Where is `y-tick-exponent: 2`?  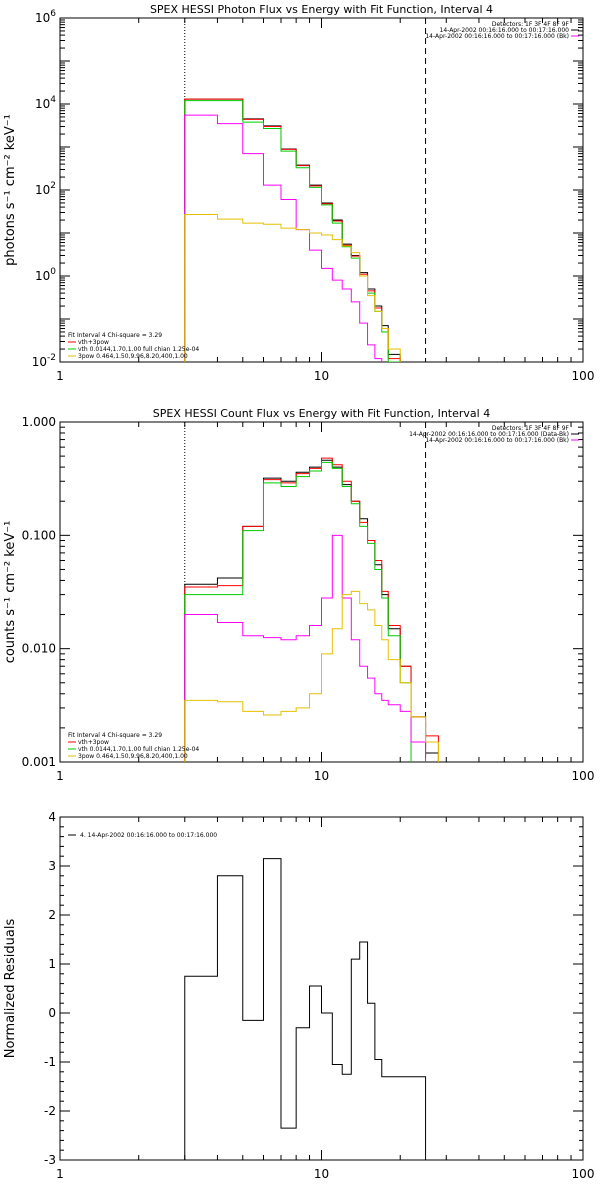 y-tick-exponent: 2 is located at coordinates (53, 186).